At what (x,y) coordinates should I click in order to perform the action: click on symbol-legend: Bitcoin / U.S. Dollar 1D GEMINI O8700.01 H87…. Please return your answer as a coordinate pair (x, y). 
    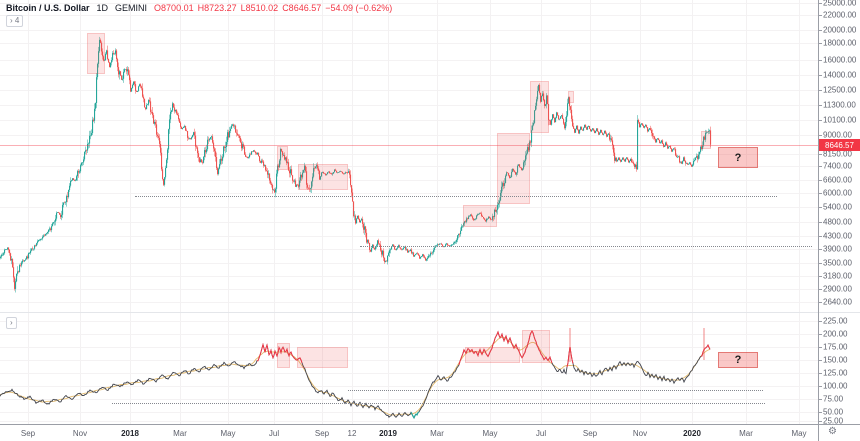
    Looking at the image, I should click on (201, 8).